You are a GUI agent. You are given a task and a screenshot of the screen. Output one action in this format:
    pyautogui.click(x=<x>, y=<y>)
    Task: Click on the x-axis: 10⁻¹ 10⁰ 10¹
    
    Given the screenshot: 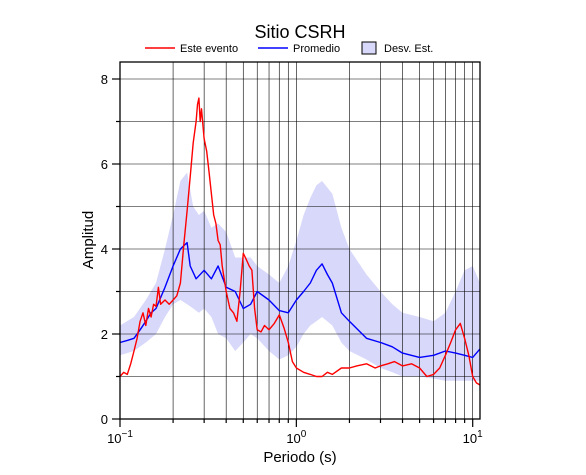 What is the action you would take?
    pyautogui.click(x=295, y=432)
    